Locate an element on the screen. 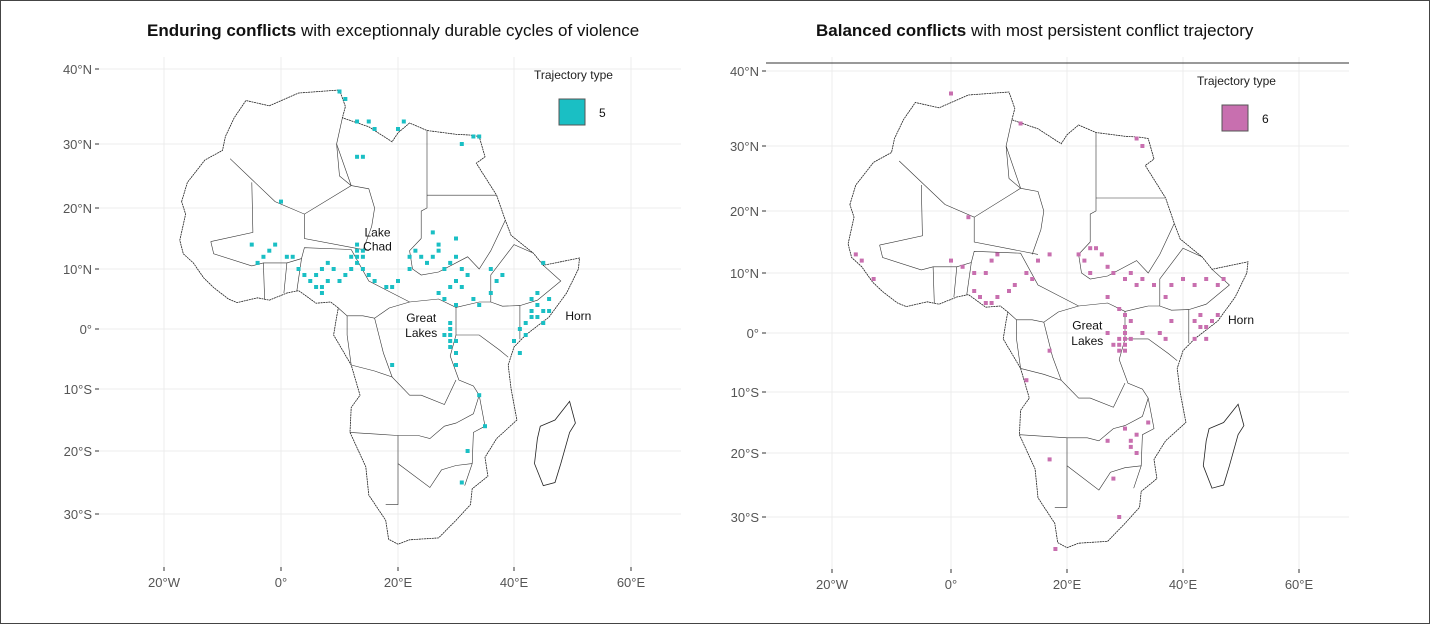 This screenshot has width=1430, height=624. y-tick-label: 30°S is located at coordinates (78, 514).